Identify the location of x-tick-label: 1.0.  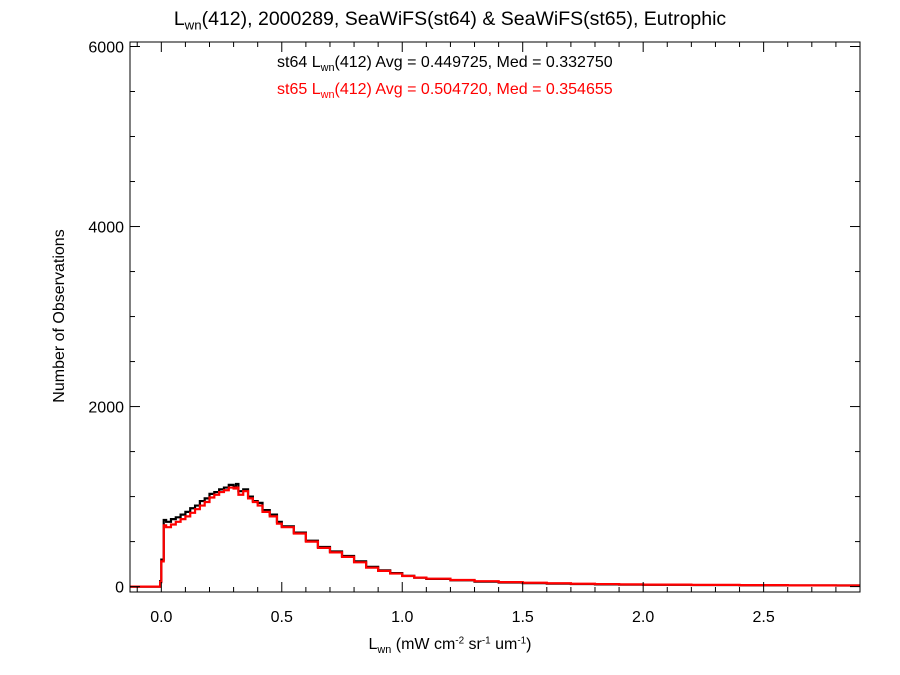
(402, 617).